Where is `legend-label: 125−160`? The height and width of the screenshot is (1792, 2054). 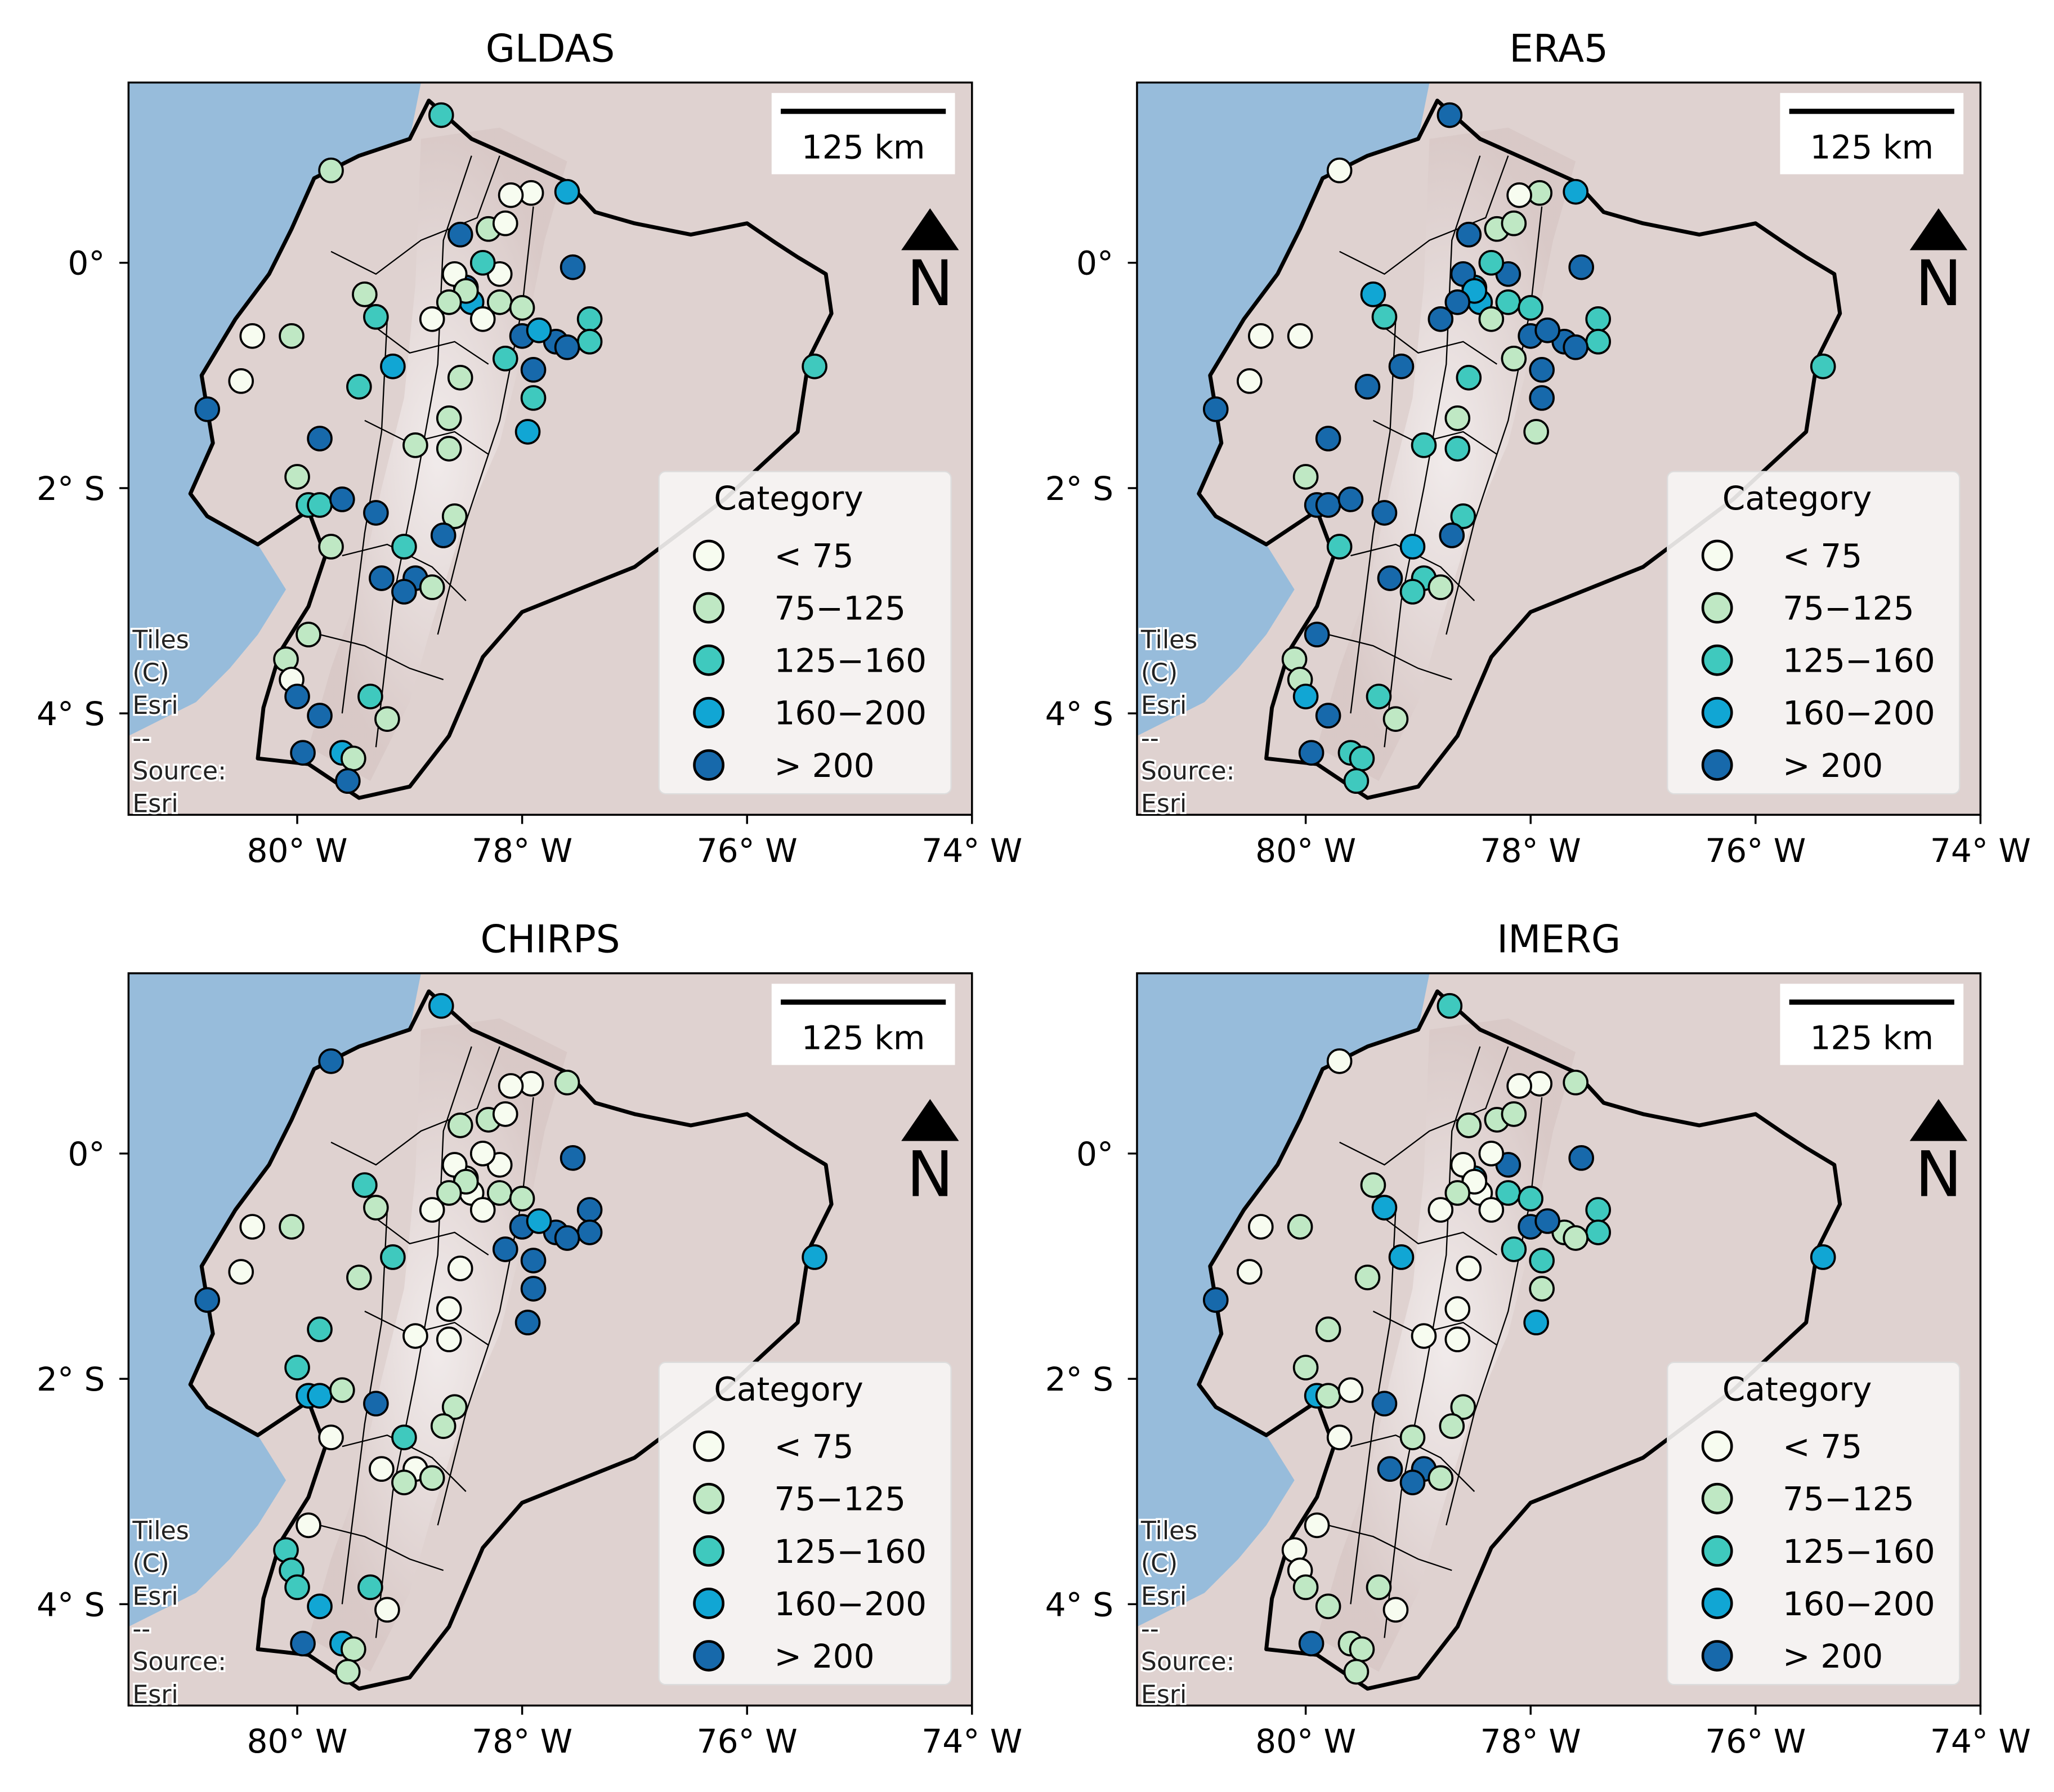
legend-label: 125−160 is located at coordinates (1859, 1552).